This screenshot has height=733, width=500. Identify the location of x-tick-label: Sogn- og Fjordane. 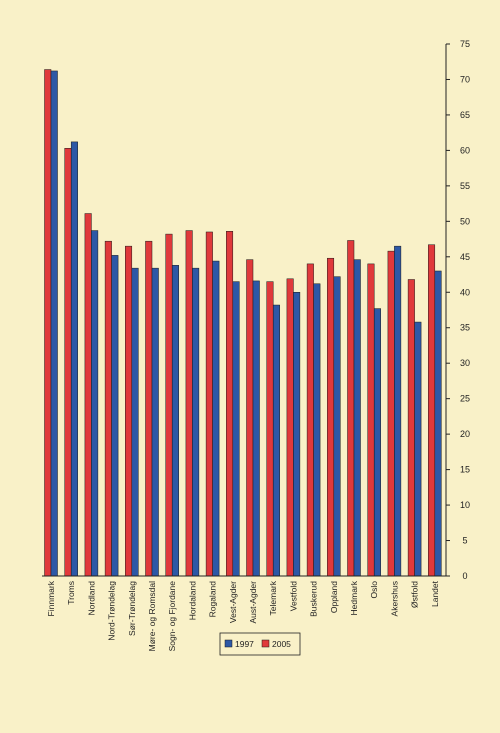
(172, 616).